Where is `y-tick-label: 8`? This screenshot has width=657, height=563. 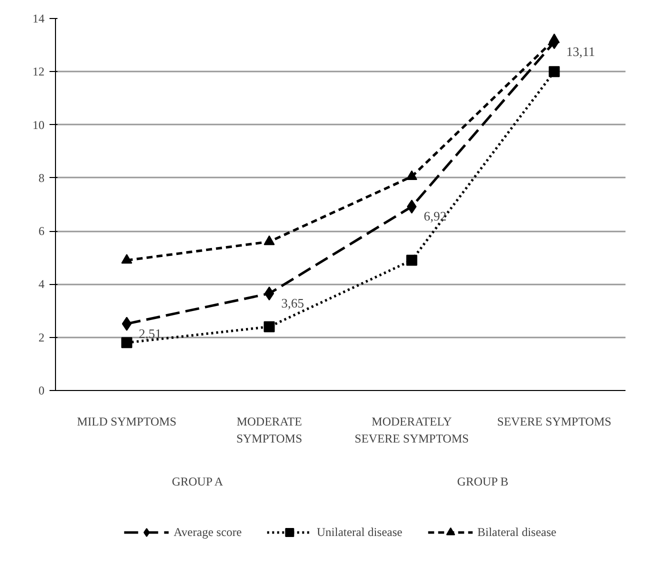
y-tick-label: 8 is located at coordinates (41, 177).